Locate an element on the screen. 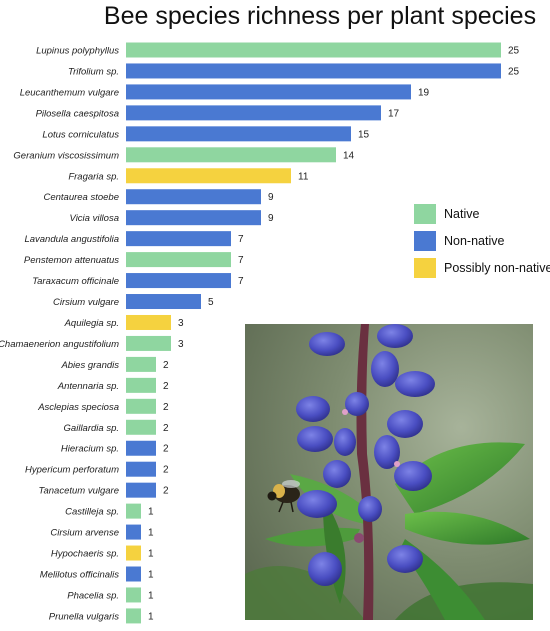 This screenshot has height=631, width=550. bar-cirsium-vulgare is located at coordinates (163, 302).